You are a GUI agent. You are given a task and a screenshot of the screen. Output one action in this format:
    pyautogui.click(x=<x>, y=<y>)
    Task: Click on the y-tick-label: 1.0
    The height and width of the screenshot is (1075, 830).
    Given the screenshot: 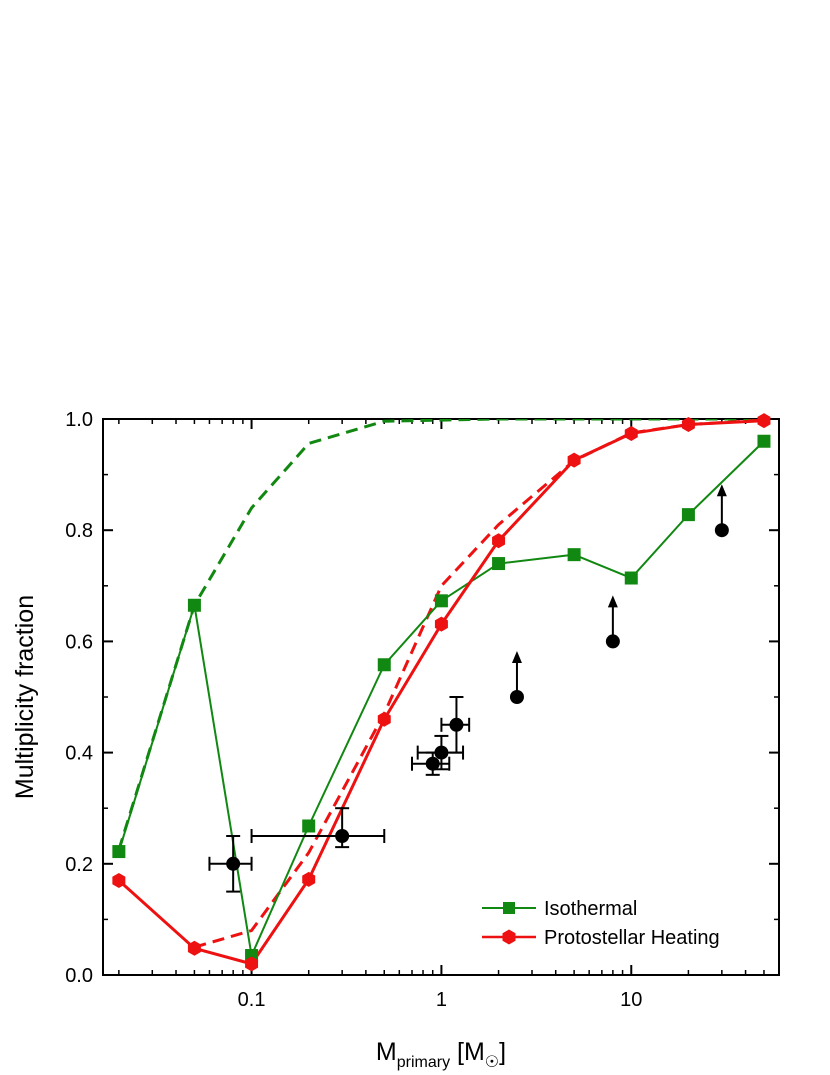 What is the action you would take?
    pyautogui.click(x=79, y=420)
    